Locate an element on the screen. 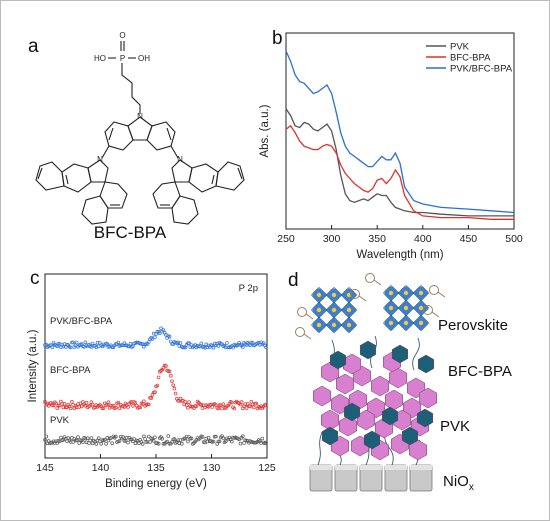  chart-c-tick-label-140: 140 is located at coordinates (101, 468).